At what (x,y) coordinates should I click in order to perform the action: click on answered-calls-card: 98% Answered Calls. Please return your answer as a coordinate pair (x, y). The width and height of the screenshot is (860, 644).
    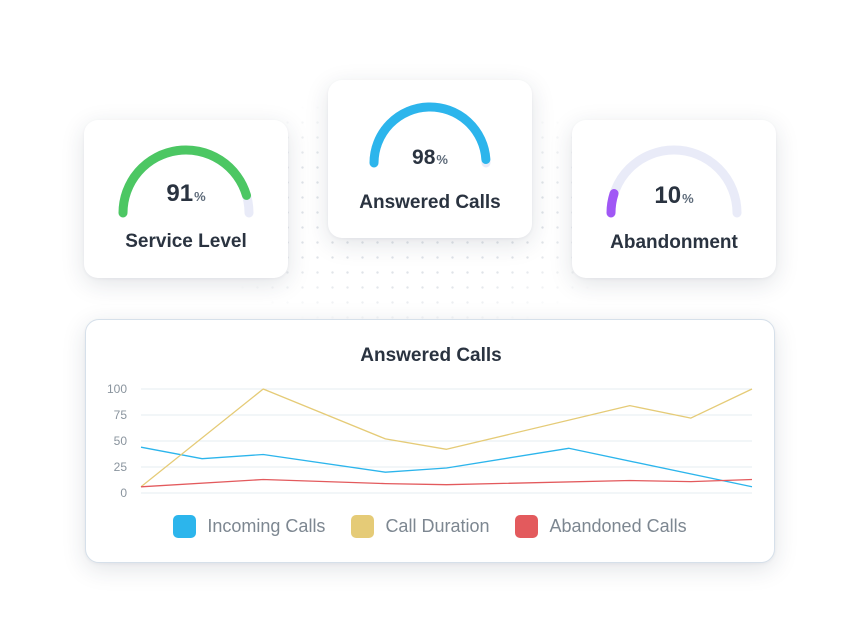
    Looking at the image, I should click on (430, 159).